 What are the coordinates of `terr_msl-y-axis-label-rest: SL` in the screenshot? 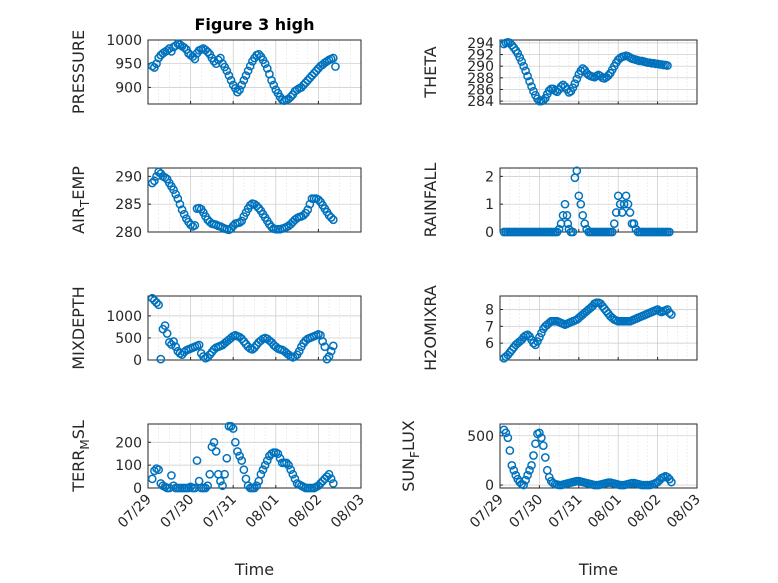 It's located at (78, 429).